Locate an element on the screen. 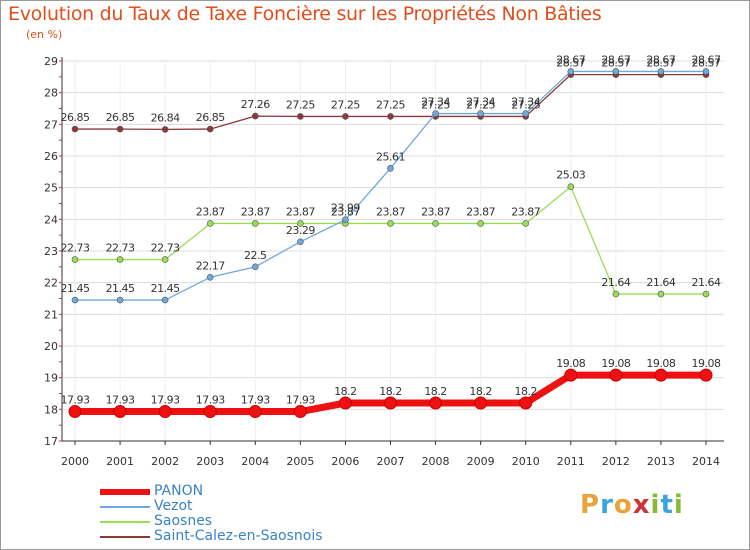 Image resolution: width=750 pixels, height=550 pixels. y-tick-label: 29 is located at coordinates (51, 61).